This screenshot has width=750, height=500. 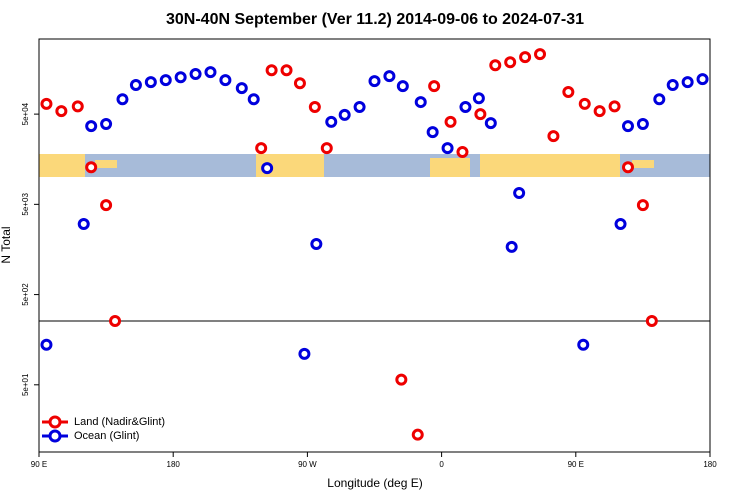 I want to click on x-tick-label: 90 W, so click(x=307, y=464).